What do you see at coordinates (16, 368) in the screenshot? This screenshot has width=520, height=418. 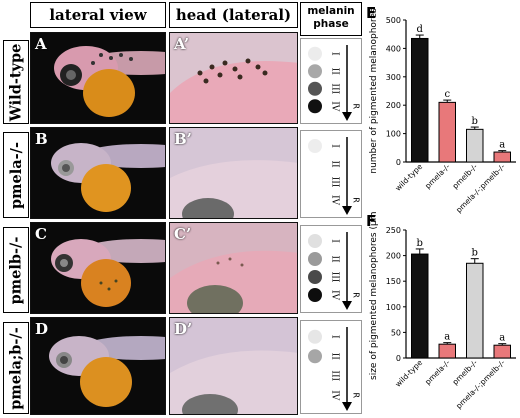 I see `row-label-double: pmela;b-/-` at bounding box center [16, 368].